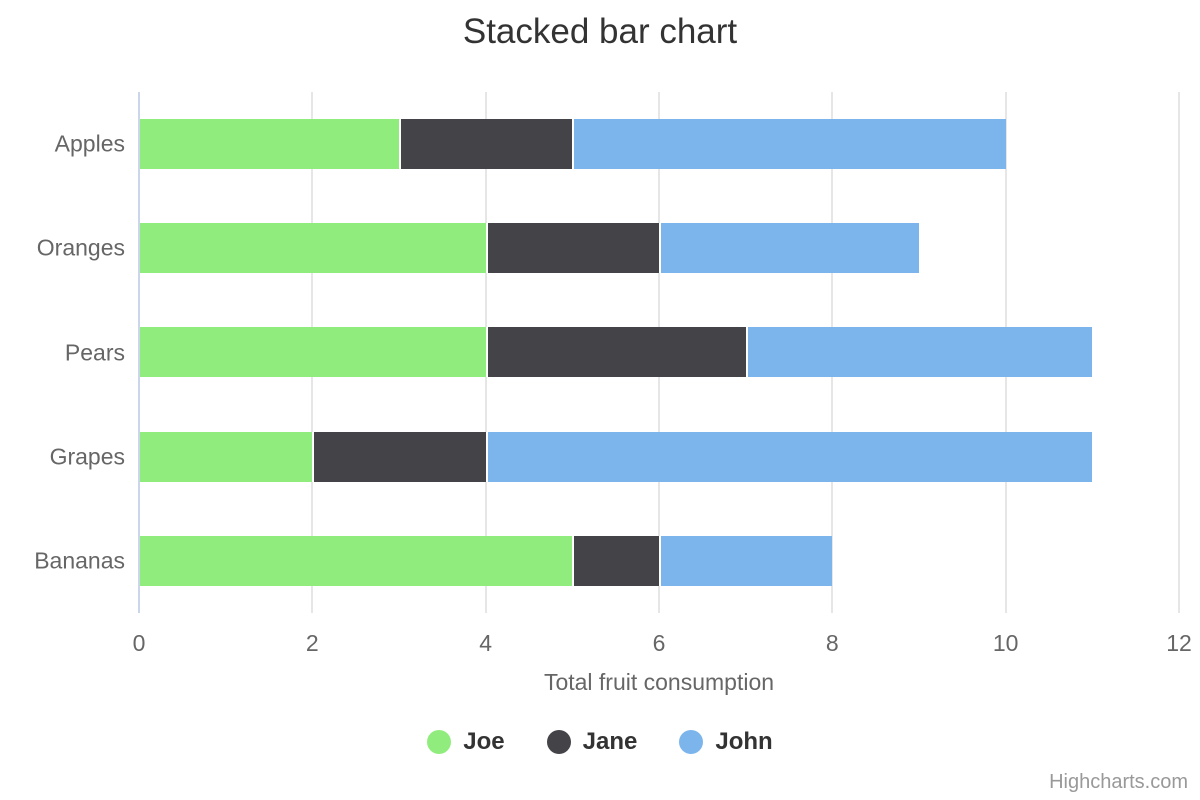 Image resolution: width=1200 pixels, height=800 pixels. Describe the element at coordinates (79, 560) in the screenshot. I see `category-label-bananas: Bananas` at that location.